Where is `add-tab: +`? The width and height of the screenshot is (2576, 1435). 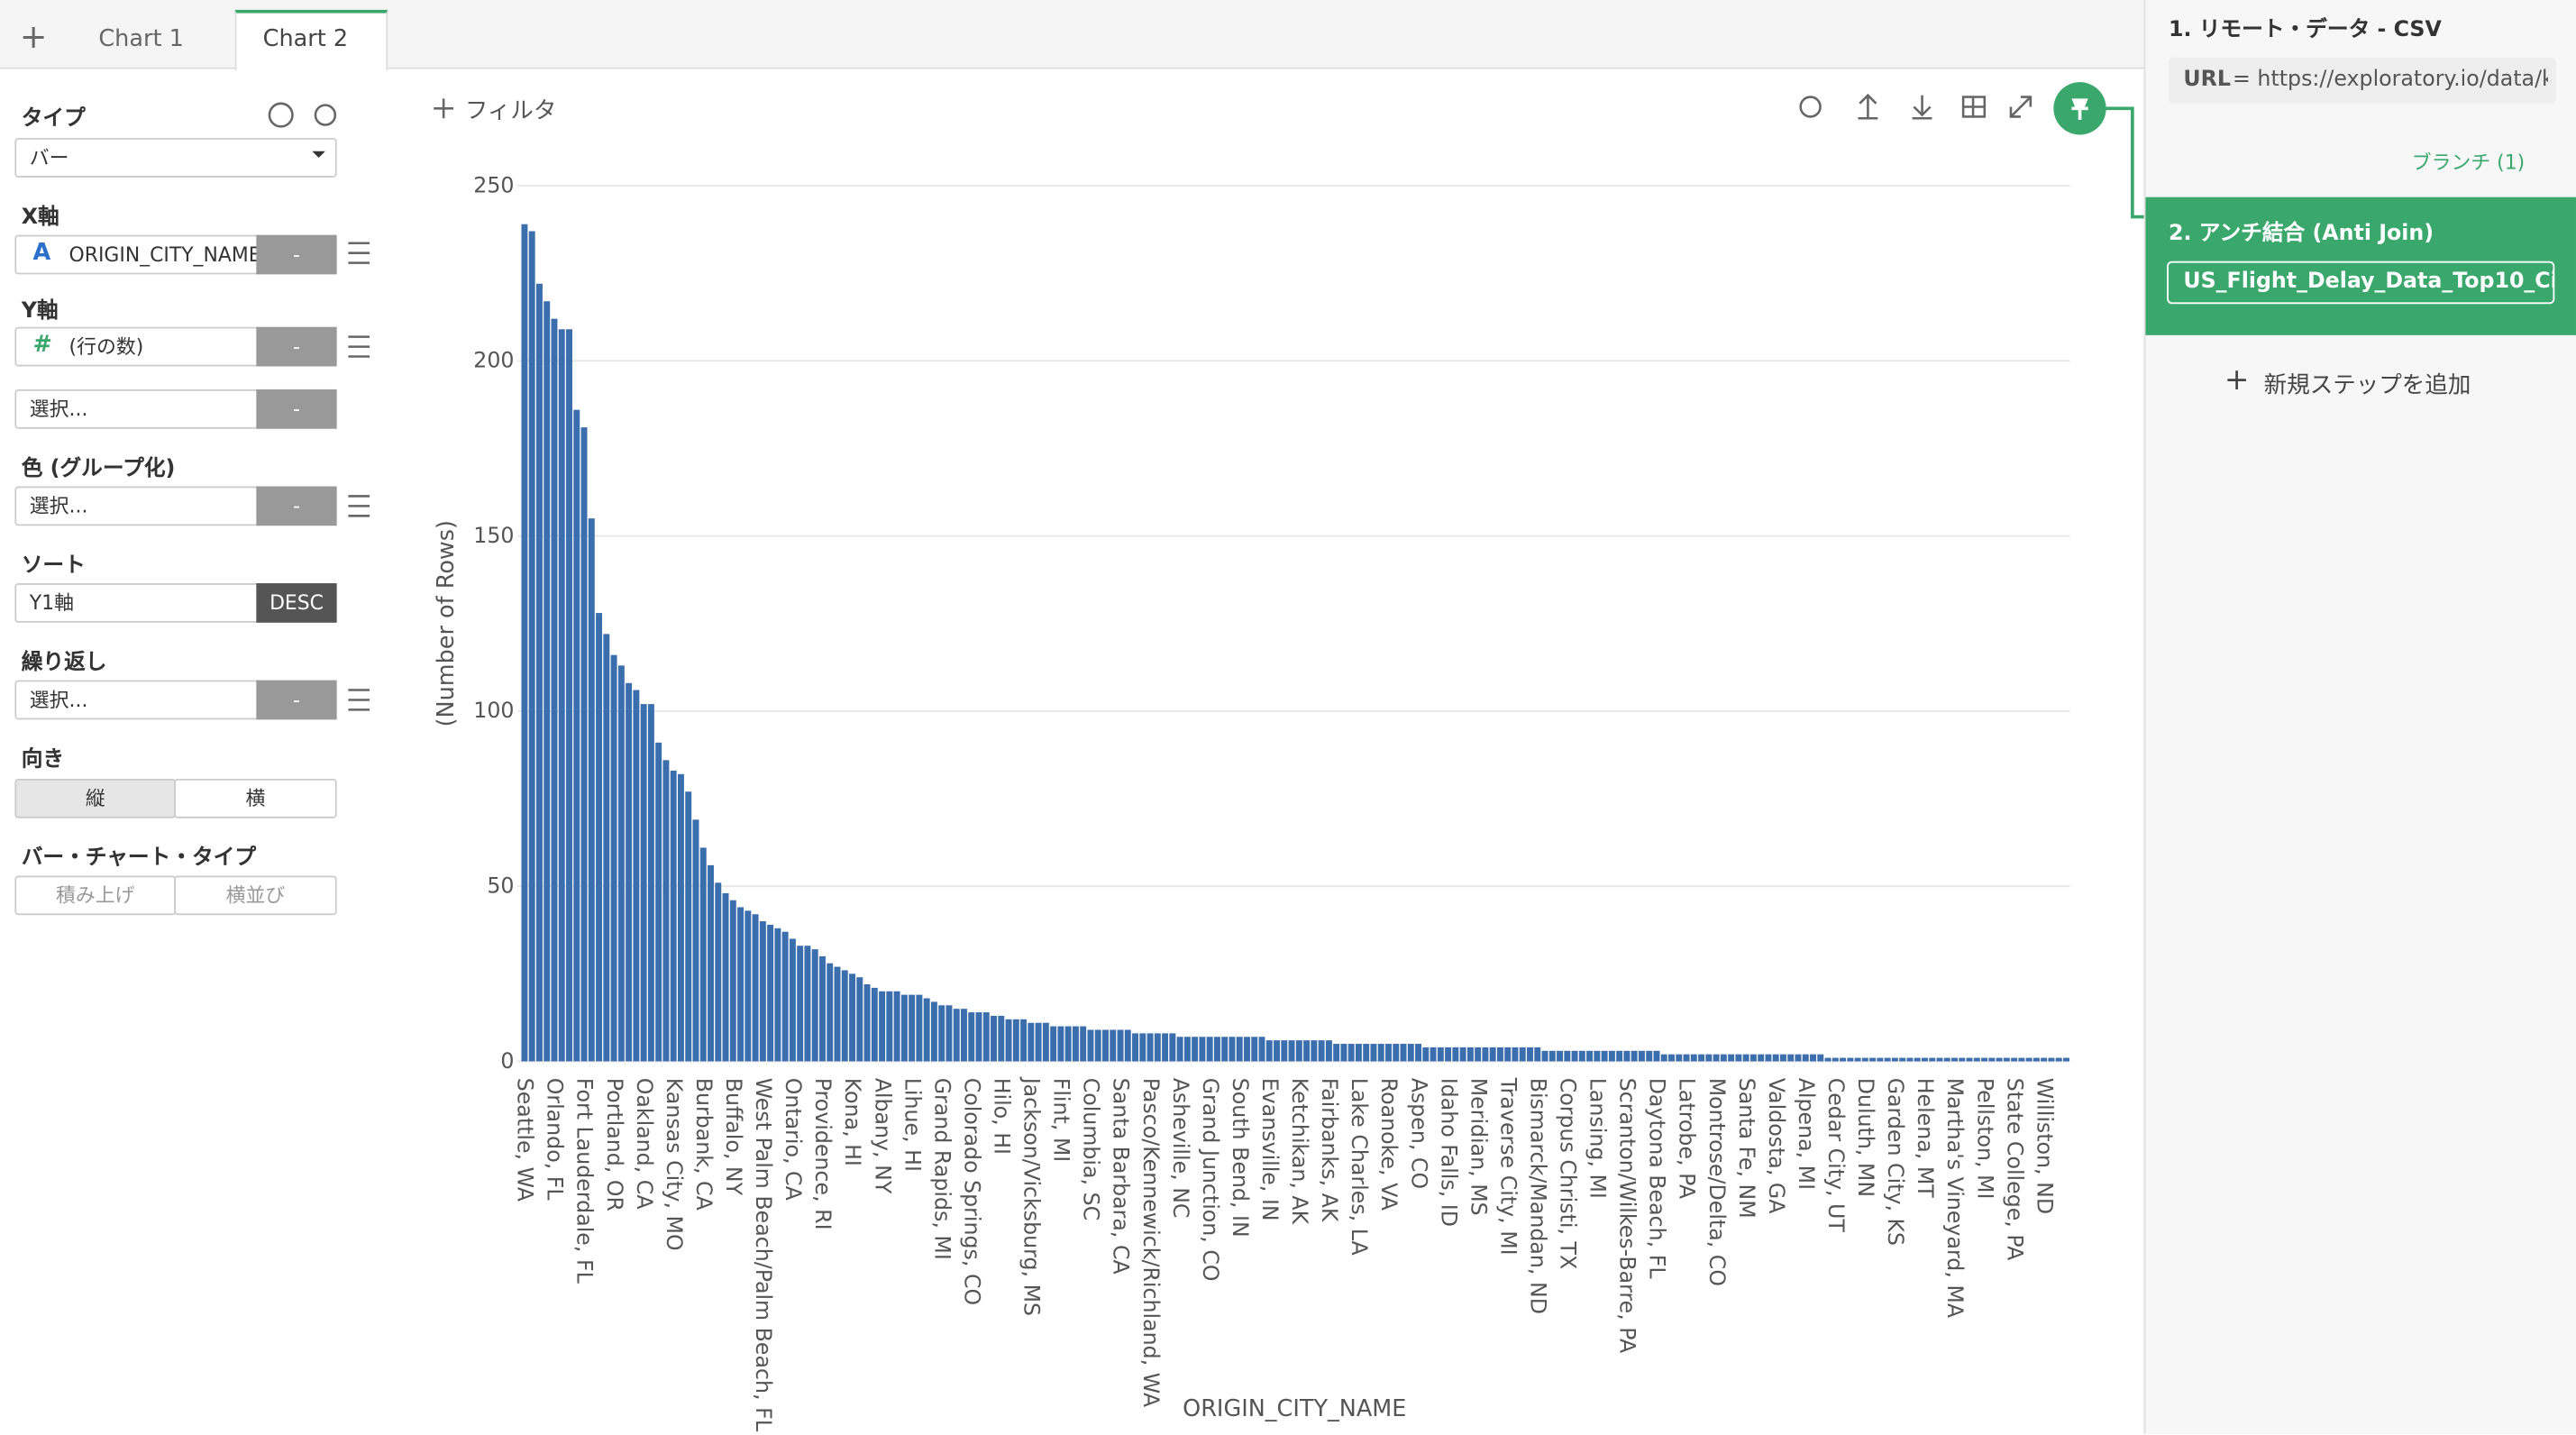 add-tab: + is located at coordinates (33, 36).